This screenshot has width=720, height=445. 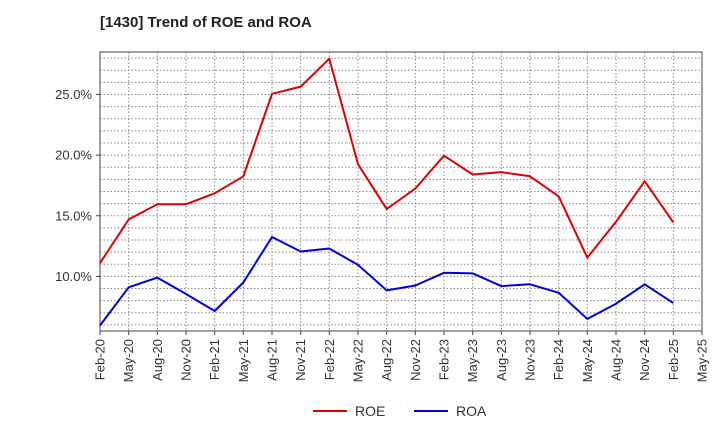 What do you see at coordinates (444, 359) in the screenshot?
I see `x-tick-label: Feb-23` at bounding box center [444, 359].